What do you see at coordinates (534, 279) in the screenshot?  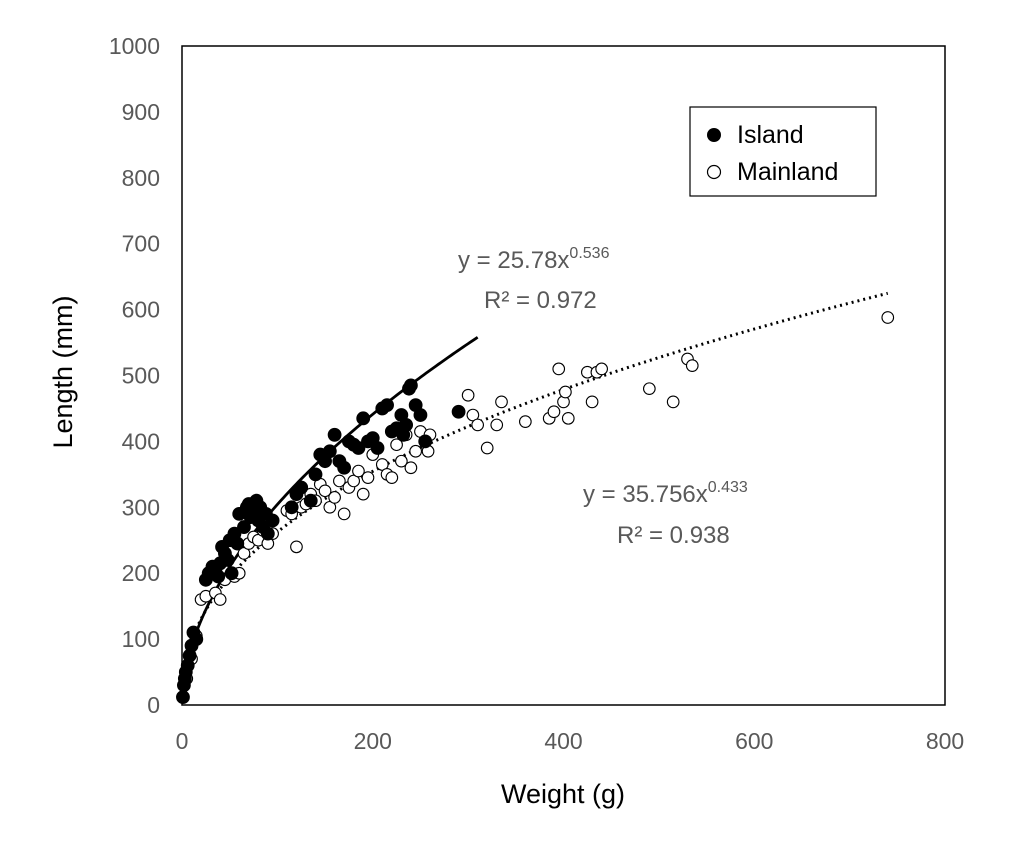 I see `island-equation-label: y = 25.78x0.536 R² = 0.972` at bounding box center [534, 279].